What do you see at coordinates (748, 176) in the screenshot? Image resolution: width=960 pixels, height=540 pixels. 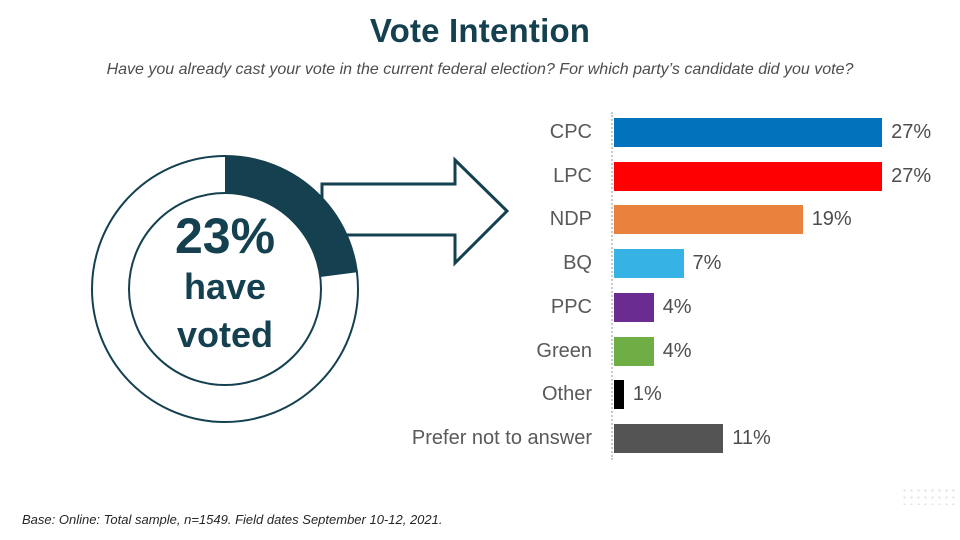 I see `bar-lpc` at bounding box center [748, 176].